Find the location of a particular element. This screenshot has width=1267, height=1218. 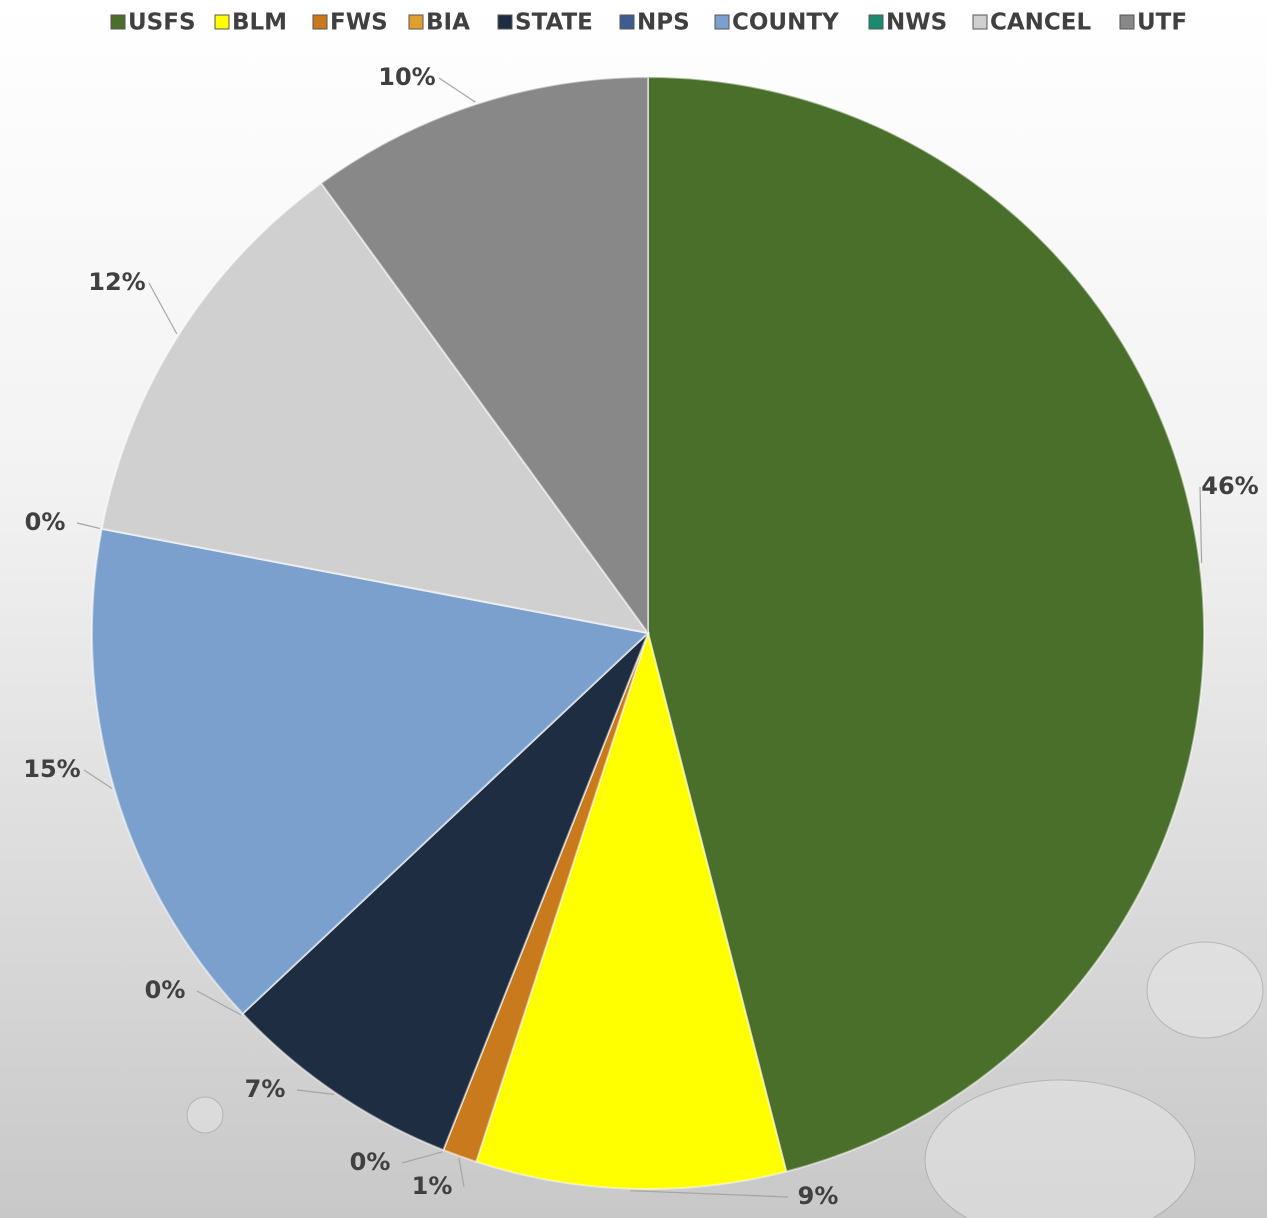

legend-label: BLM is located at coordinates (259, 23).